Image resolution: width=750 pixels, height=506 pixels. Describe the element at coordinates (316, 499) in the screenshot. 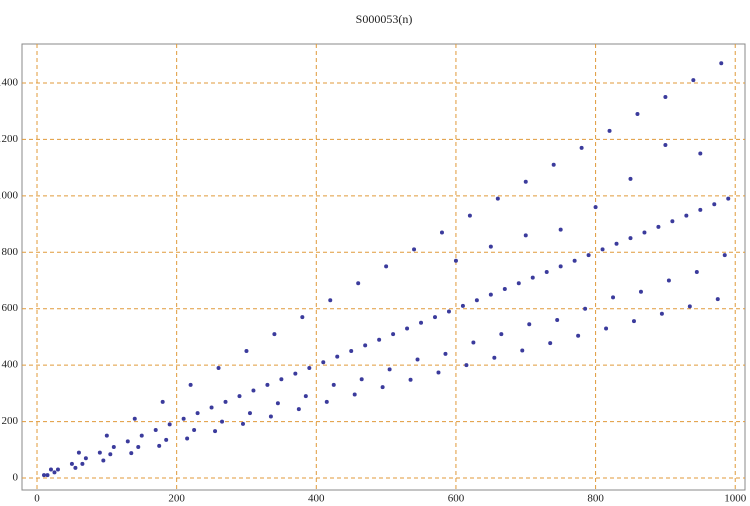

I see `x-tick-label: 400` at that location.